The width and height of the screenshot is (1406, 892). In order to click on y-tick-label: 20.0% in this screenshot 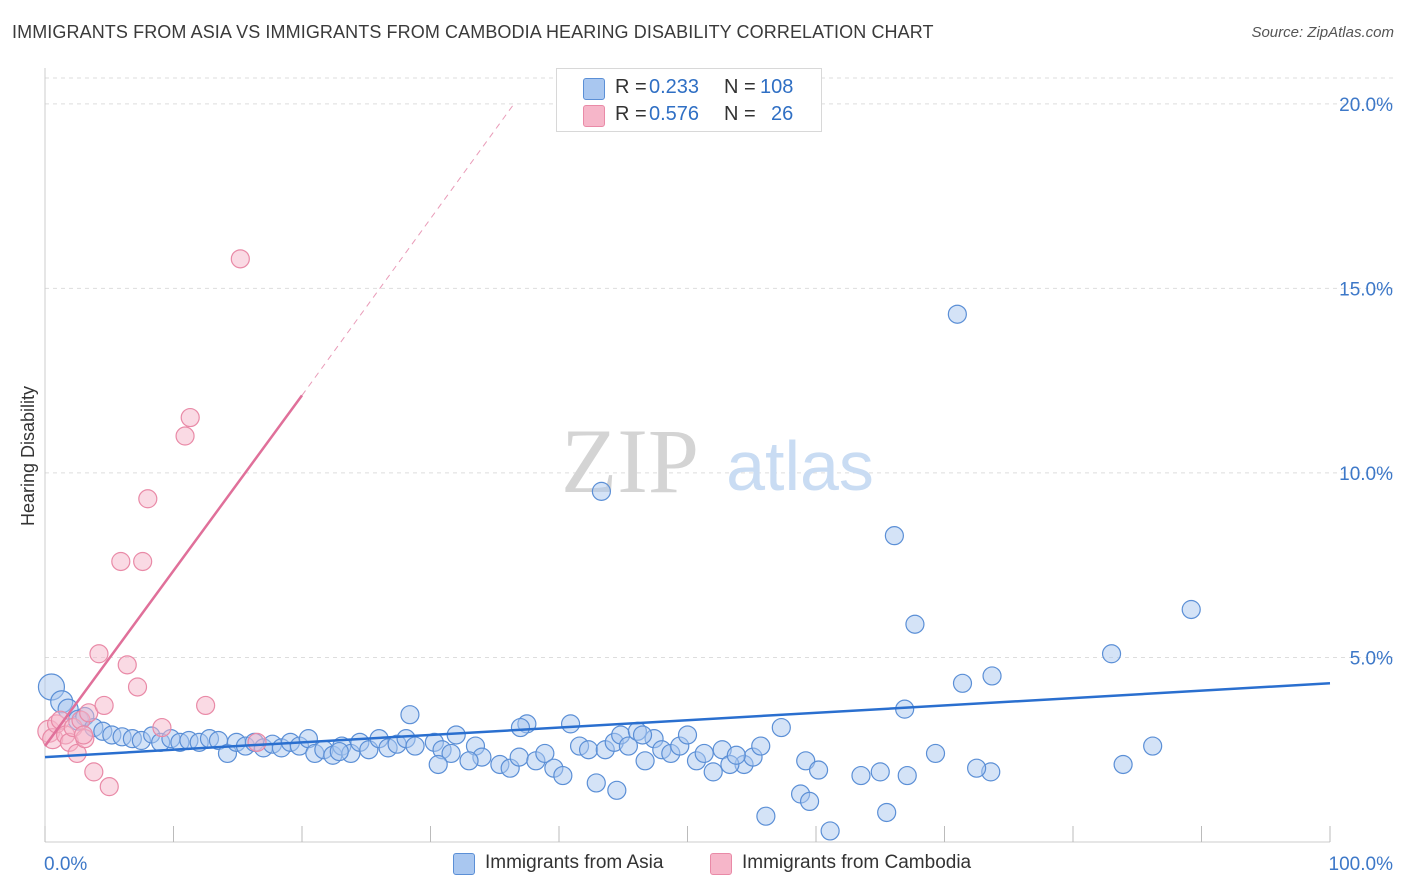, I will do `click(1366, 105)`.